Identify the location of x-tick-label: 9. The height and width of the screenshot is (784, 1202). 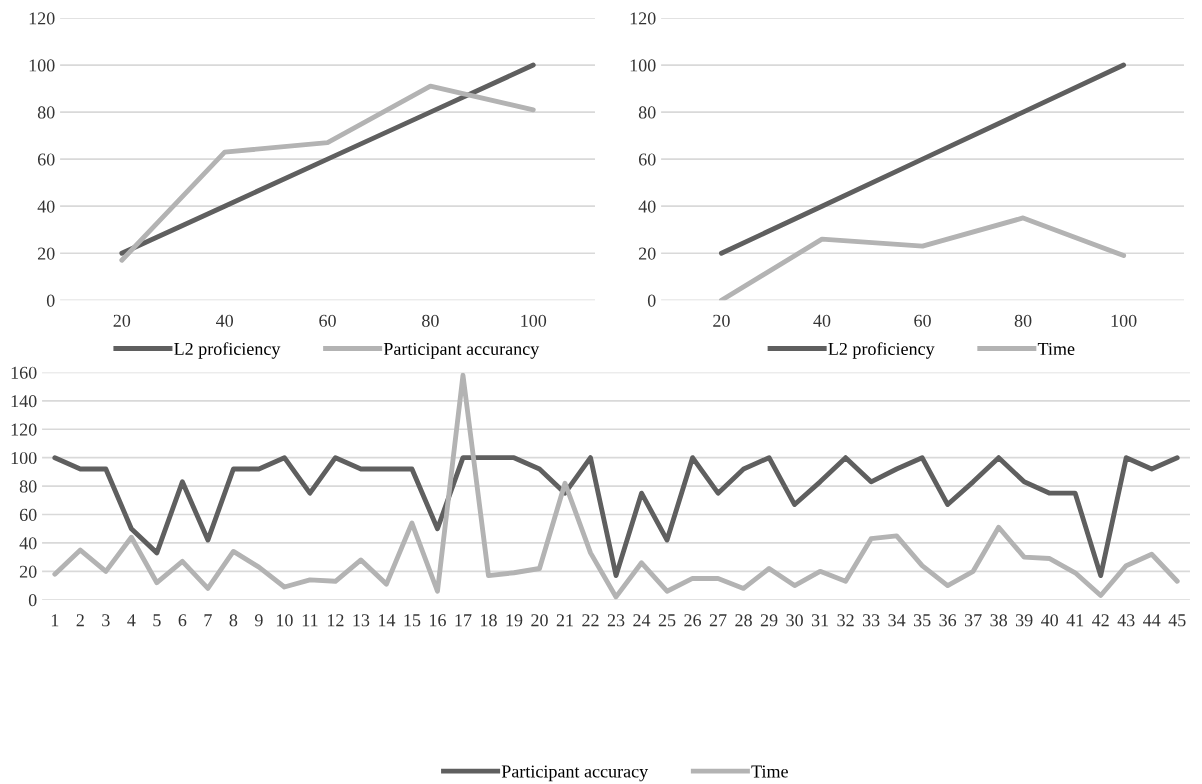
(258, 620).